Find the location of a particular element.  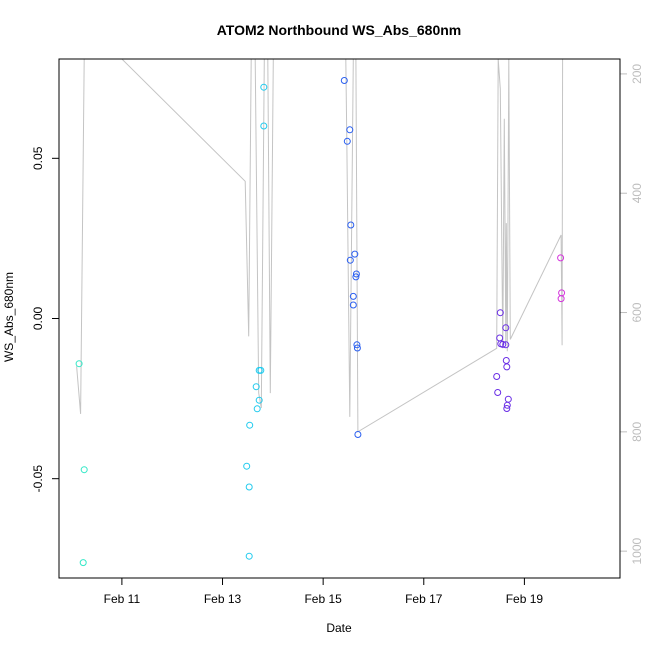

right-axis: 200 400 600 800 1000 is located at coordinates (632, 314).